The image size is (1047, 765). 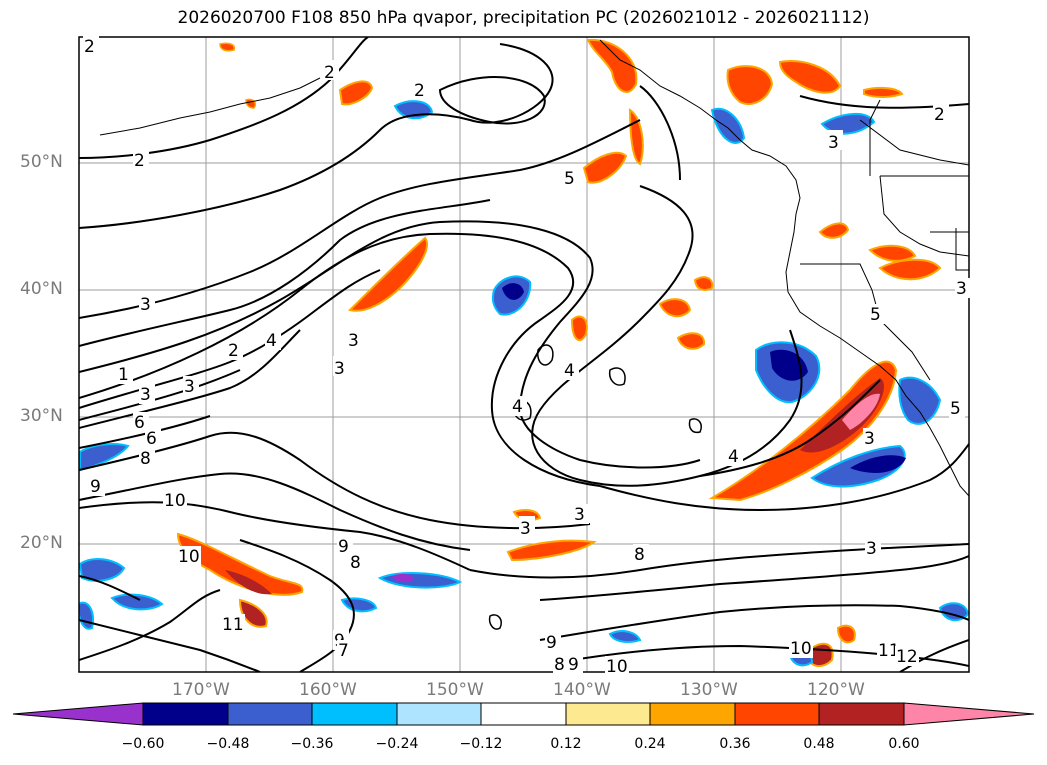 I want to click on lon-label-140w: 140°W, so click(x=582, y=690).